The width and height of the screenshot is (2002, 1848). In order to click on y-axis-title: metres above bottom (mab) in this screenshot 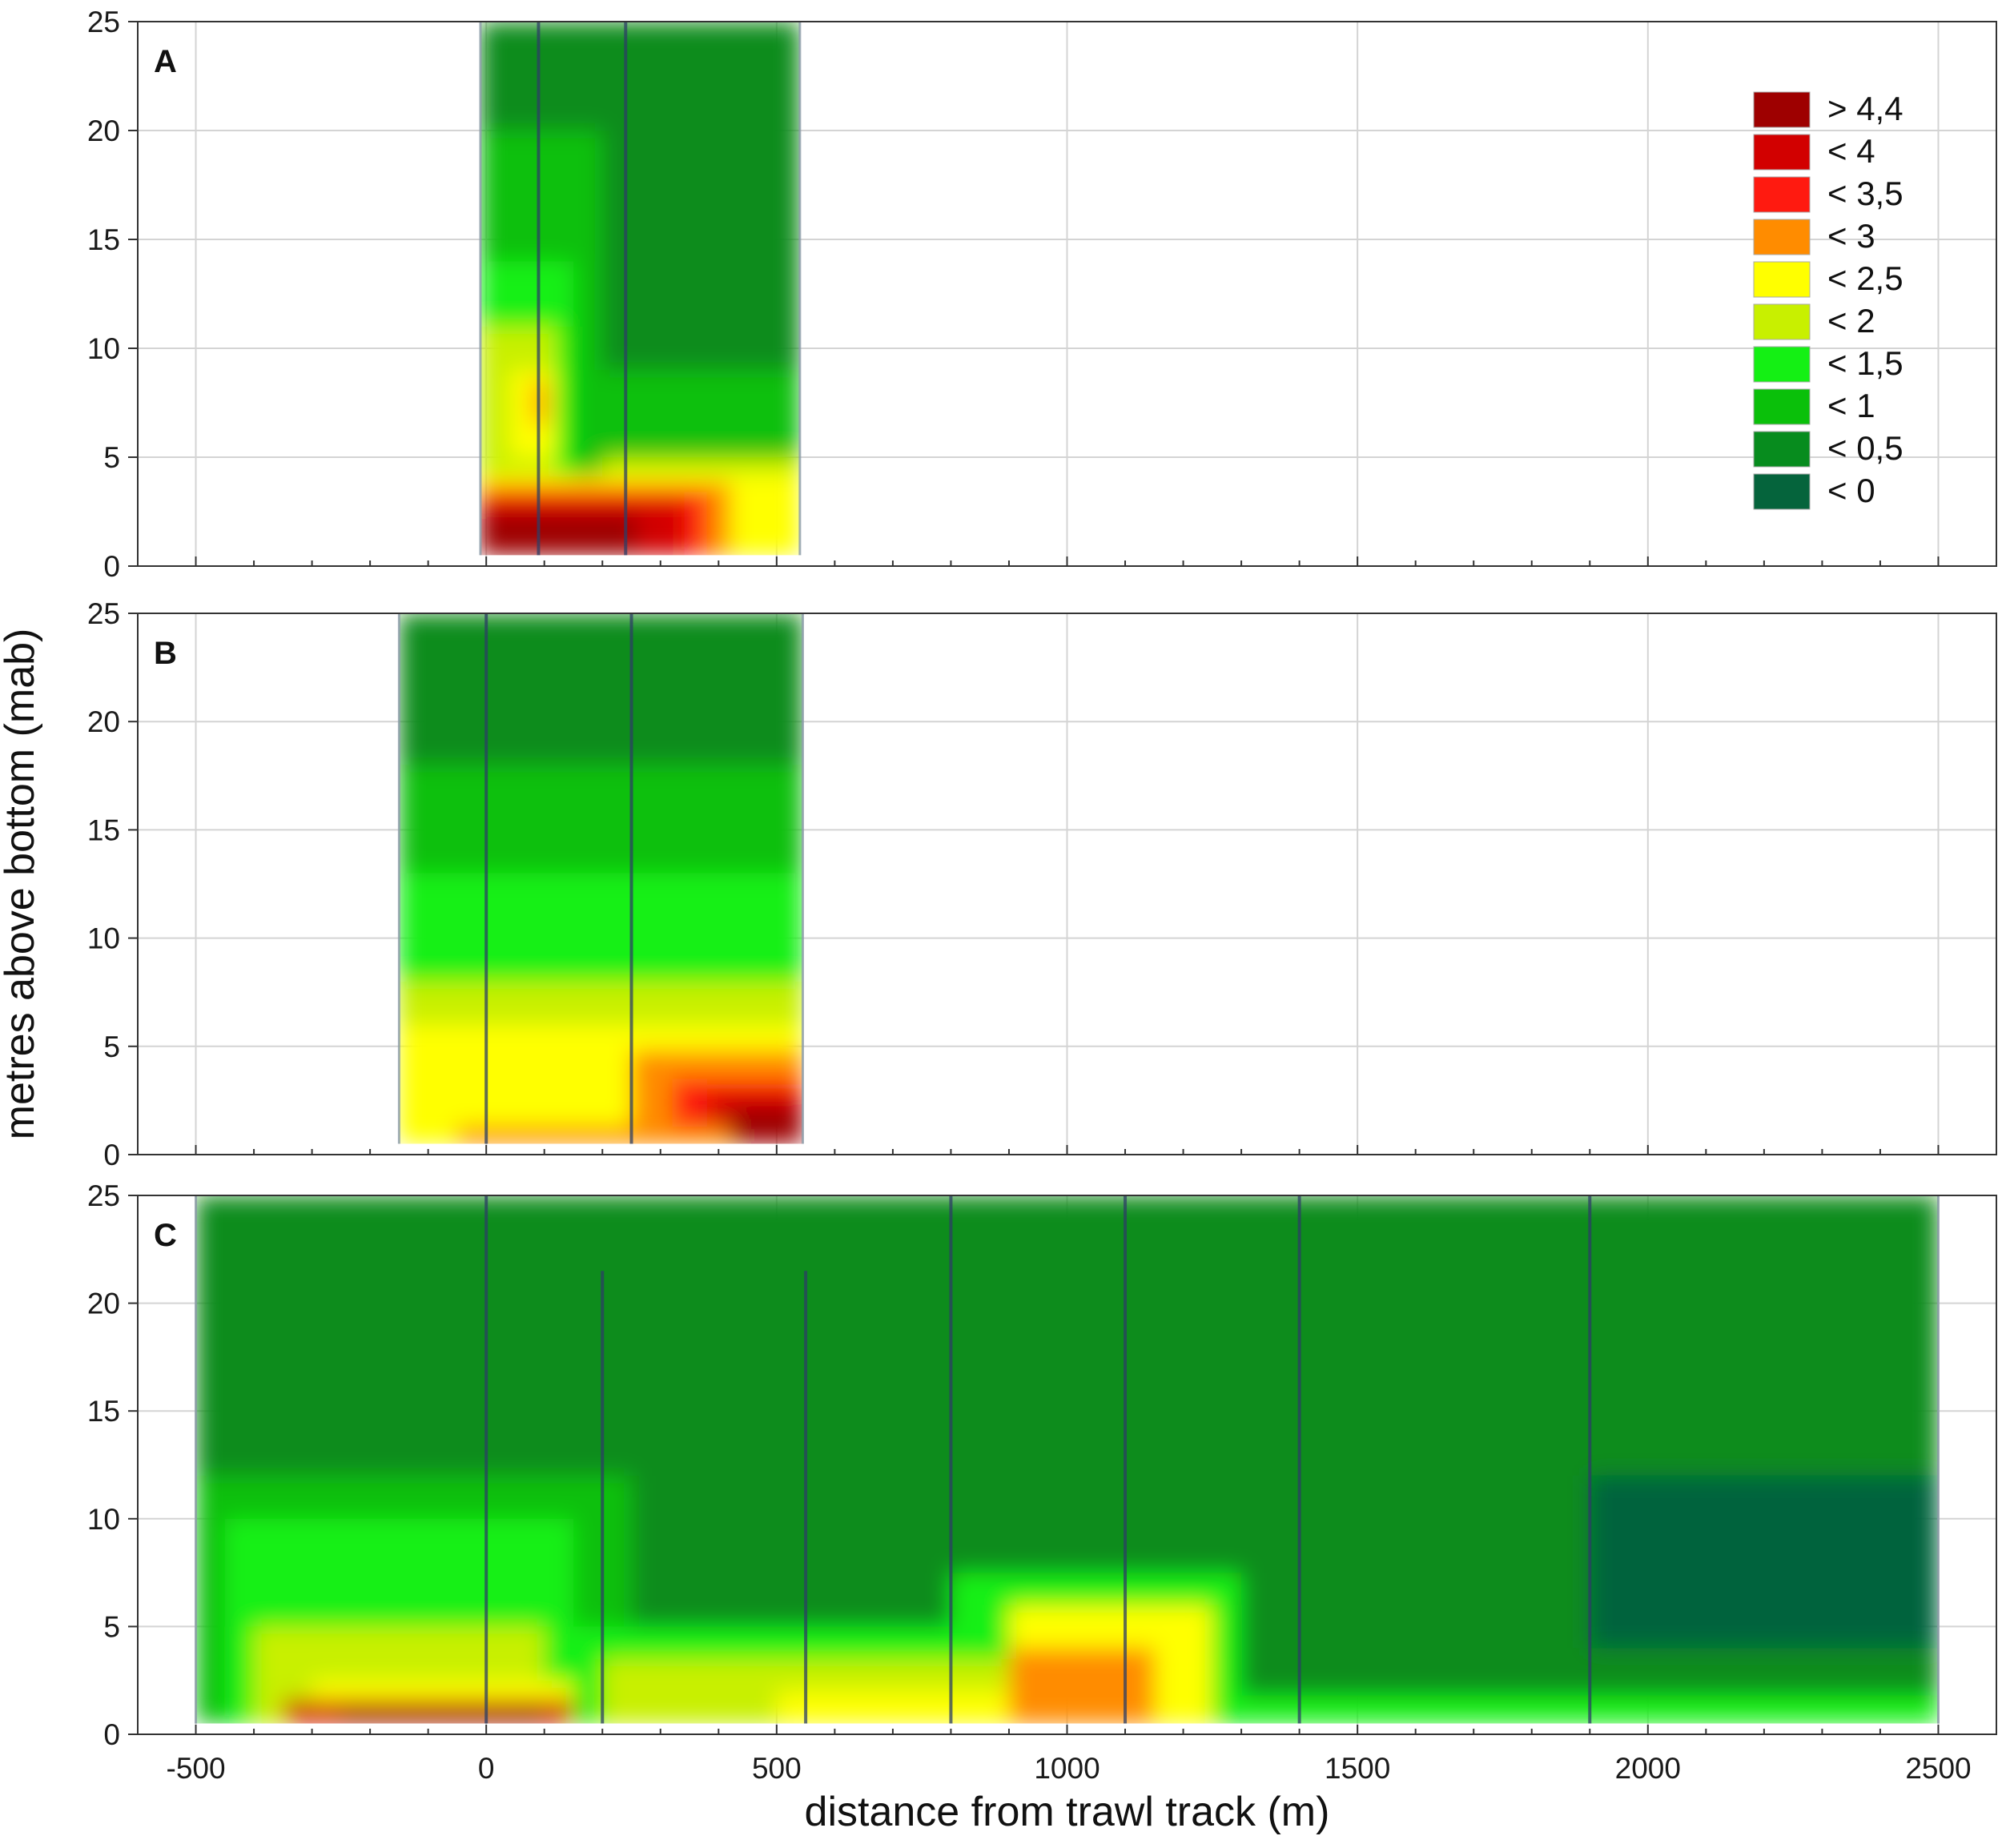, I will do `click(21, 884)`.